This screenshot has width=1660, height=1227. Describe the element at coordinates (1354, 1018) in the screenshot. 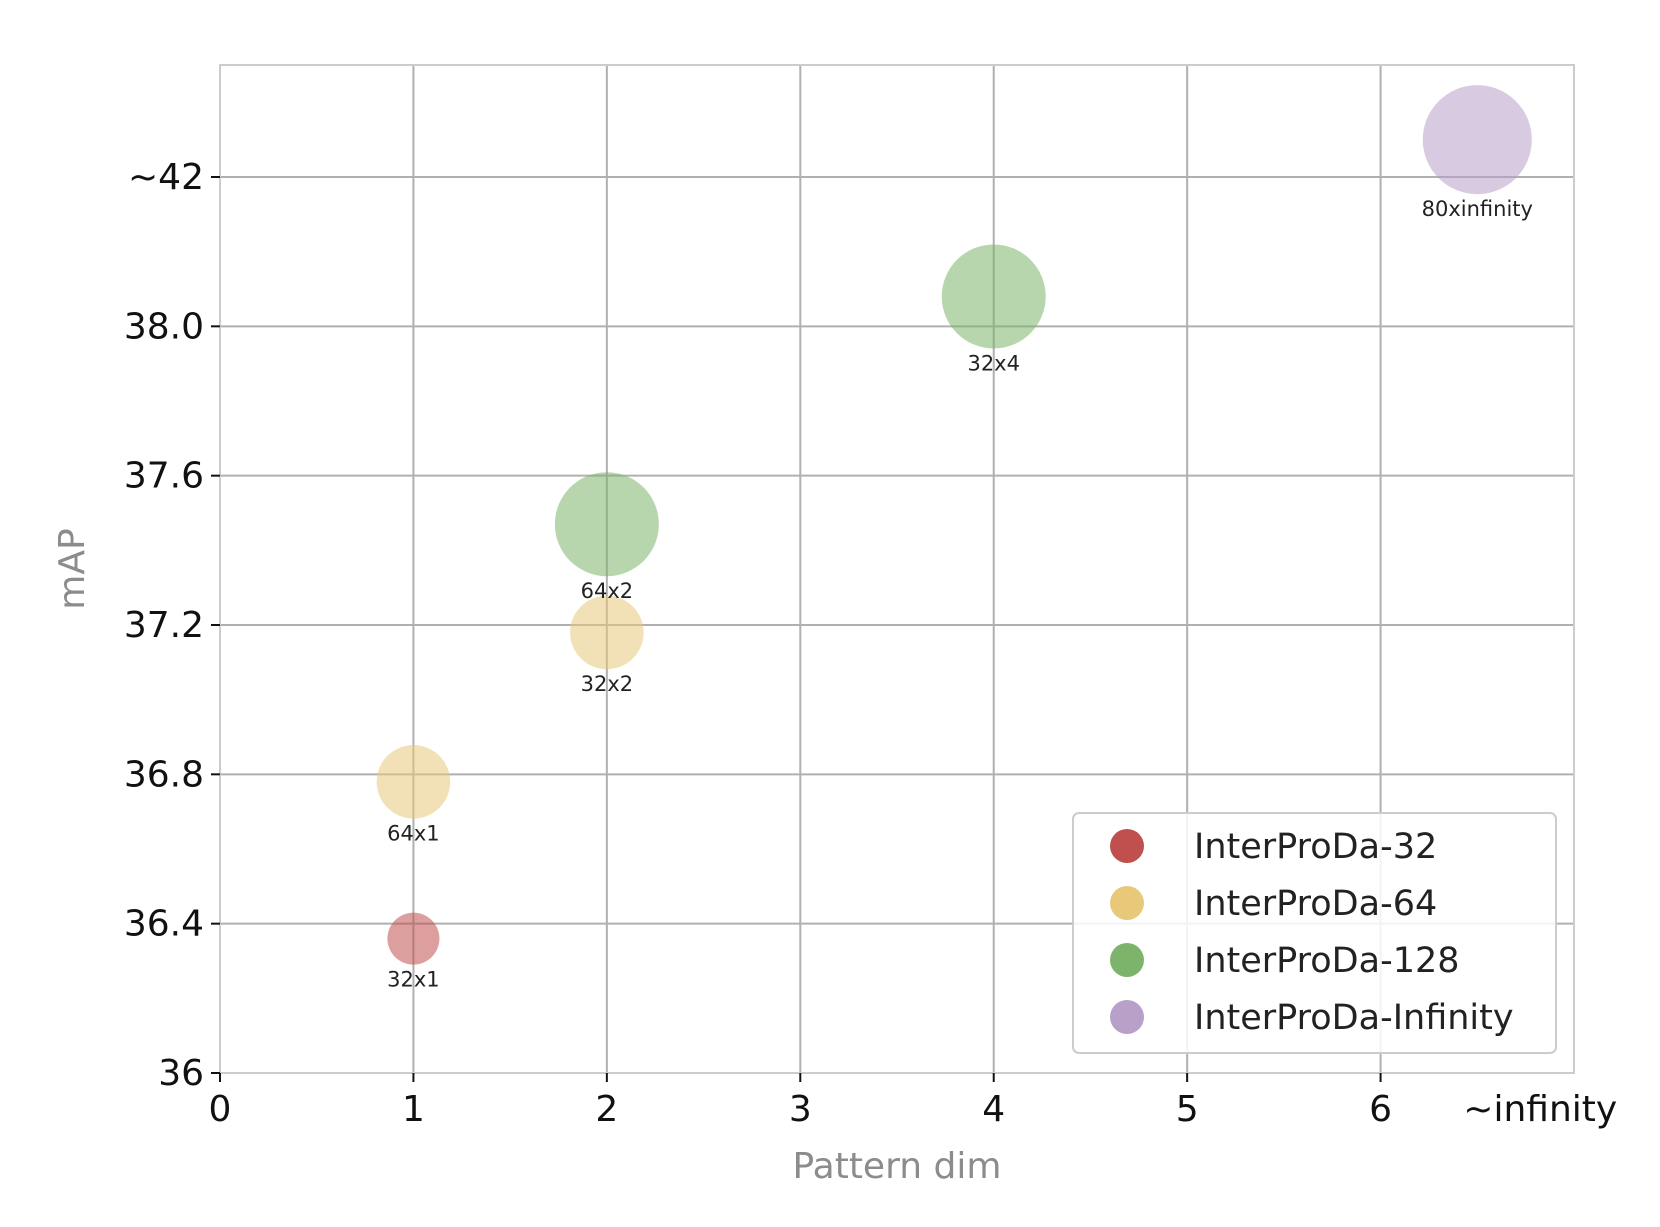

I see `legend-label: InterProDa-Infinity` at that location.